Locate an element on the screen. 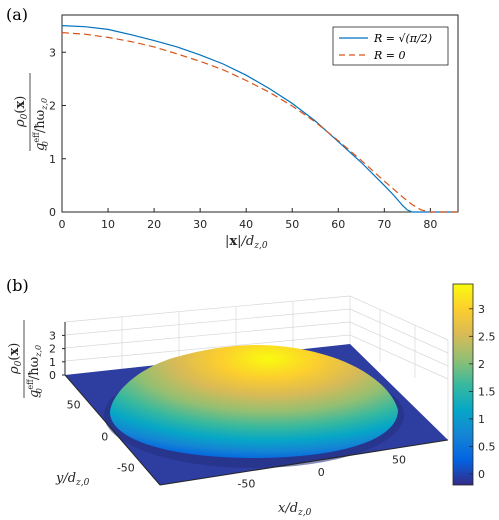 The width and height of the screenshot is (499, 520). z-tick-label: 1 is located at coordinates (52, 362).